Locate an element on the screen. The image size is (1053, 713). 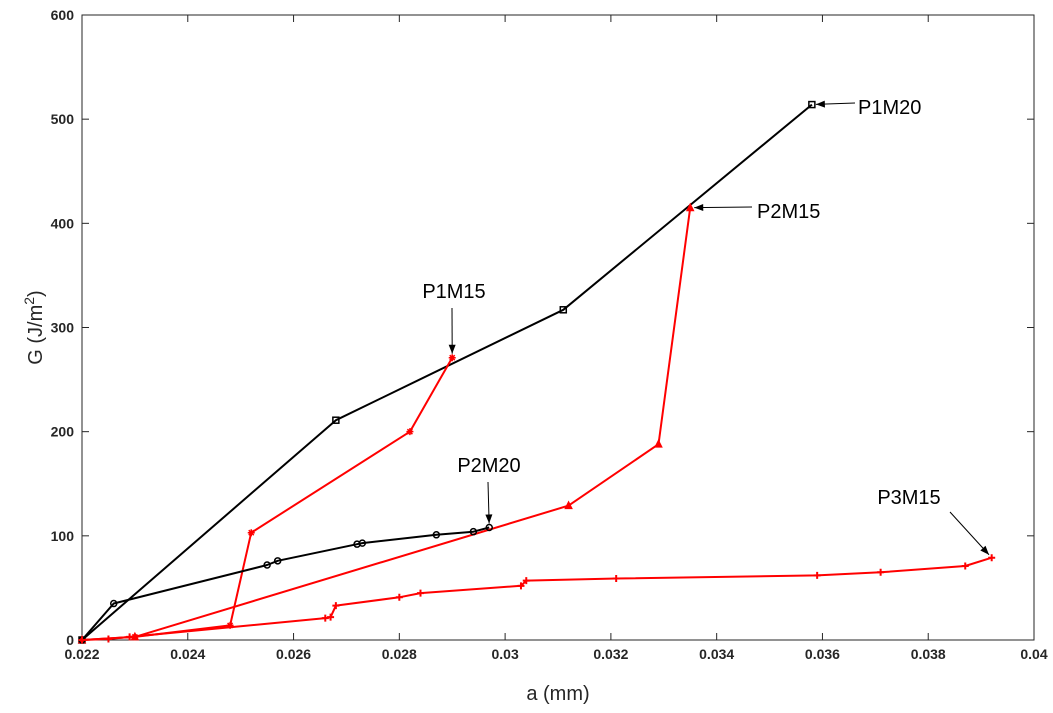
annotation-label: P2M20 is located at coordinates (488, 466).